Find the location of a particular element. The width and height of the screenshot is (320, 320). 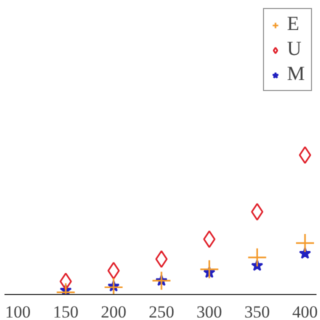

x-tick-label: 400 is located at coordinates (305, 311).